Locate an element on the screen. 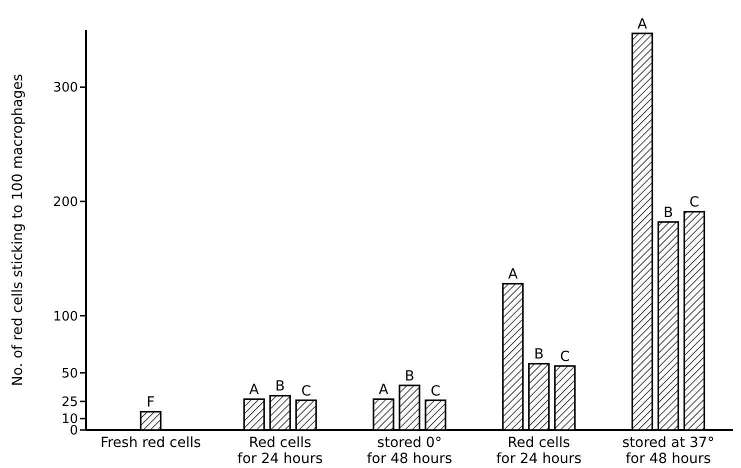  series-label: C is located at coordinates (306, 391).